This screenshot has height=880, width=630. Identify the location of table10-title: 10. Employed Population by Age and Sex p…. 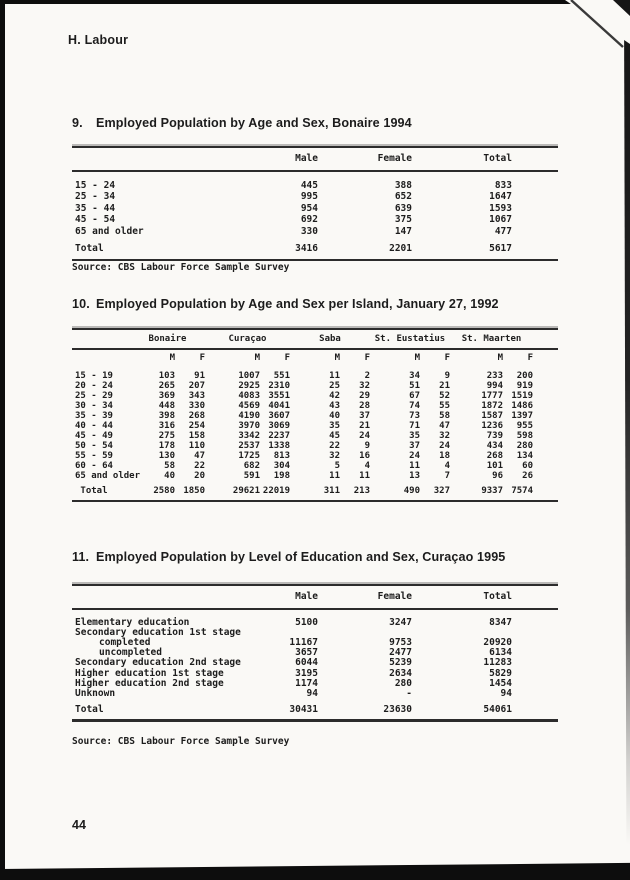
(285, 304).